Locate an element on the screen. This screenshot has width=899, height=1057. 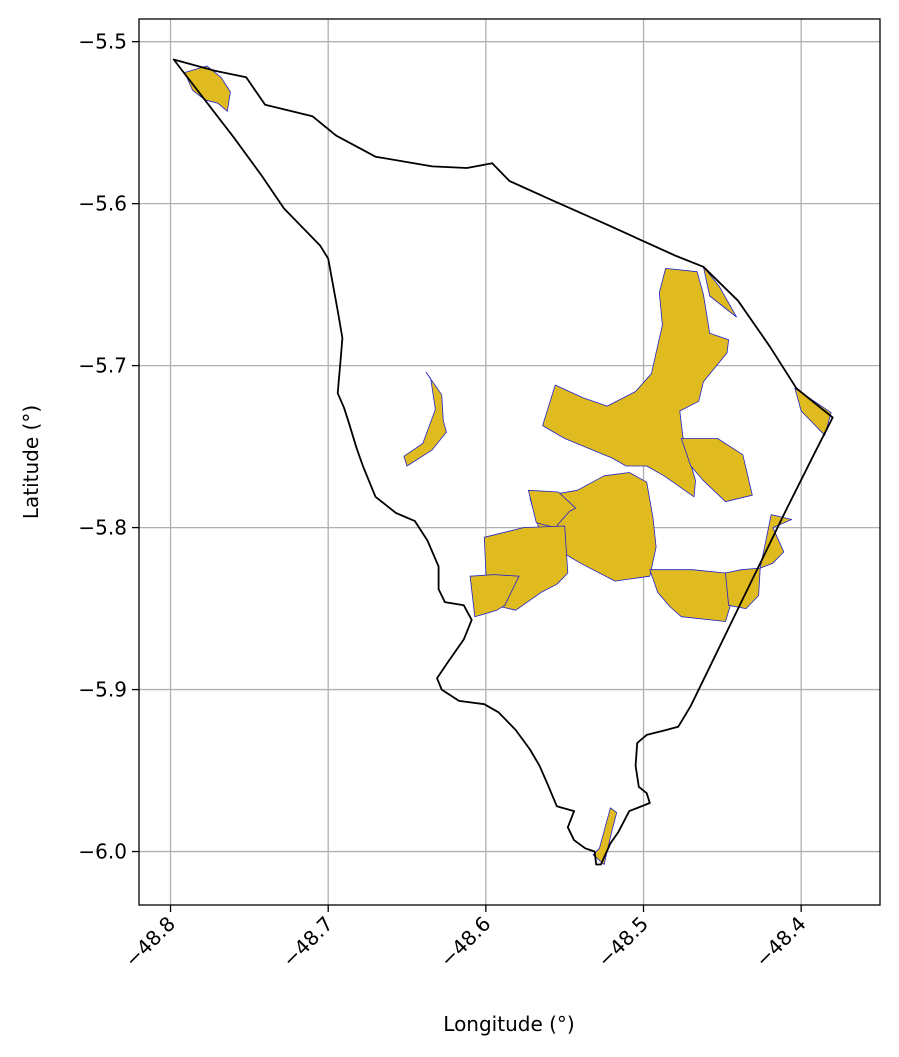
x-tick-label: −48.7 is located at coordinates (307, 942).